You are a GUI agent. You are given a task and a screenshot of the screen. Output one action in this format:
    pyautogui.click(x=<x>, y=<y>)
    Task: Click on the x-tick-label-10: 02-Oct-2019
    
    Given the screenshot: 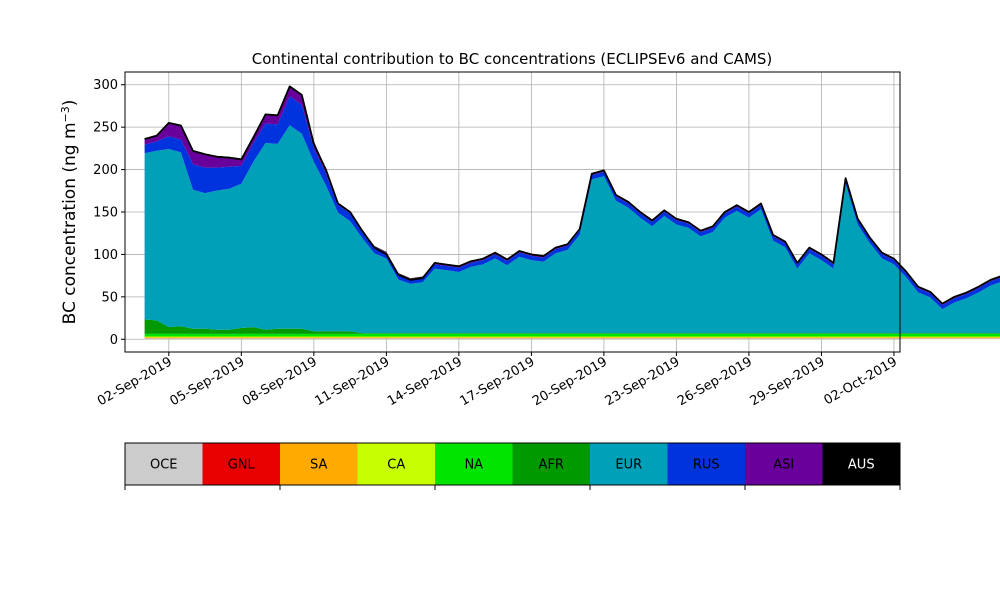 What is the action you would take?
    pyautogui.click(x=861, y=381)
    